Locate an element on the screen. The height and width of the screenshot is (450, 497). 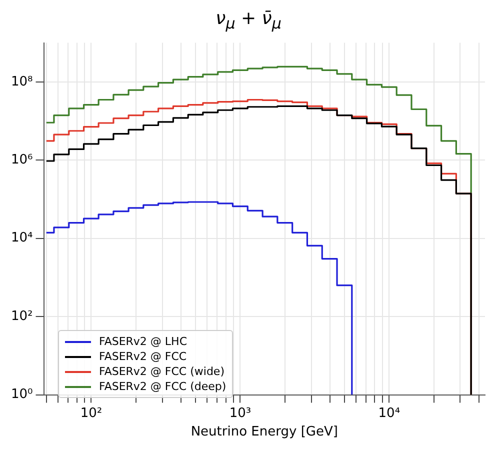
x-tick-label: 10² is located at coordinates (91, 413).